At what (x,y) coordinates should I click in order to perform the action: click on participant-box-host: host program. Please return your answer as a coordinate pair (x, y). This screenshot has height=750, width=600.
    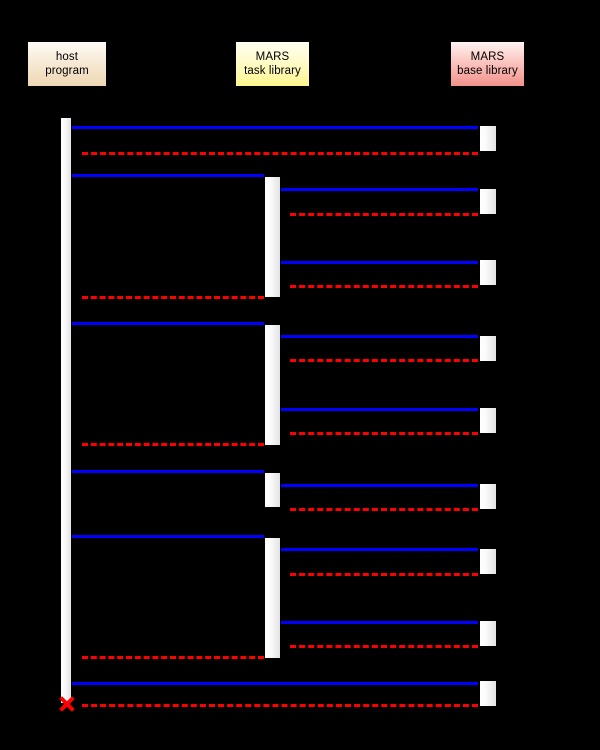
    Looking at the image, I should click on (67, 64).